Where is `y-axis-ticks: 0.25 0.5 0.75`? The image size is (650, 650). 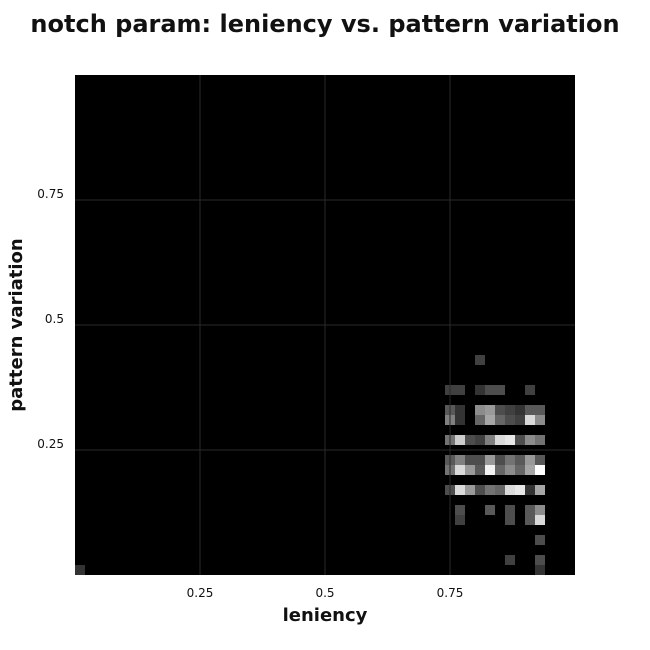 y-axis-ticks: 0.25 0.5 0.75 is located at coordinates (50, 319).